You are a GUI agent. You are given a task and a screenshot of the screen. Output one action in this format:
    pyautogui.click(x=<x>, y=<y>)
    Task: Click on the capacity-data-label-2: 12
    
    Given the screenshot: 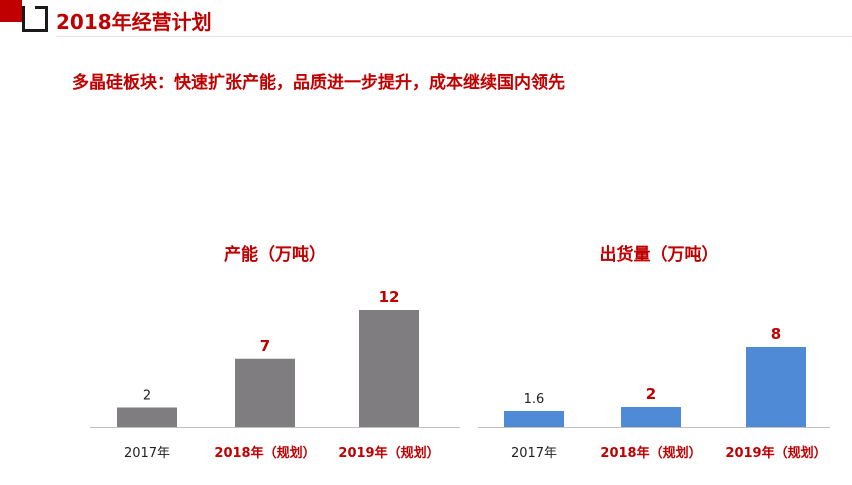 What is the action you would take?
    pyautogui.click(x=389, y=297)
    